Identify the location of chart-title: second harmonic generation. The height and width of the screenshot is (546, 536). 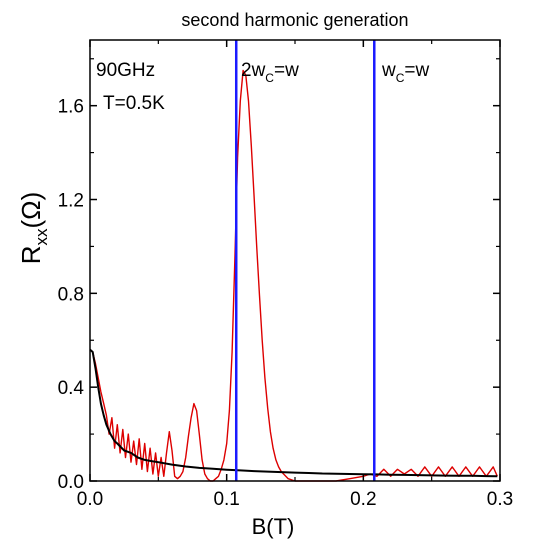
(294, 20).